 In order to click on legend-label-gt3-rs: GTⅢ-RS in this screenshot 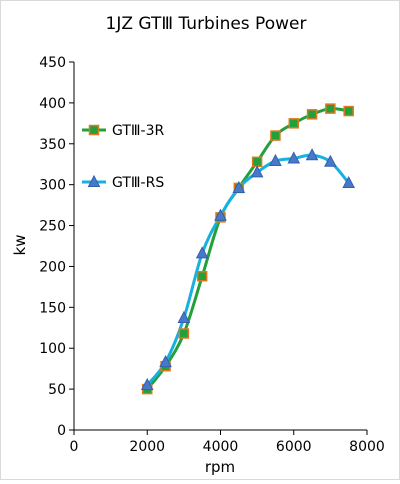, I will do `click(138, 183)`.